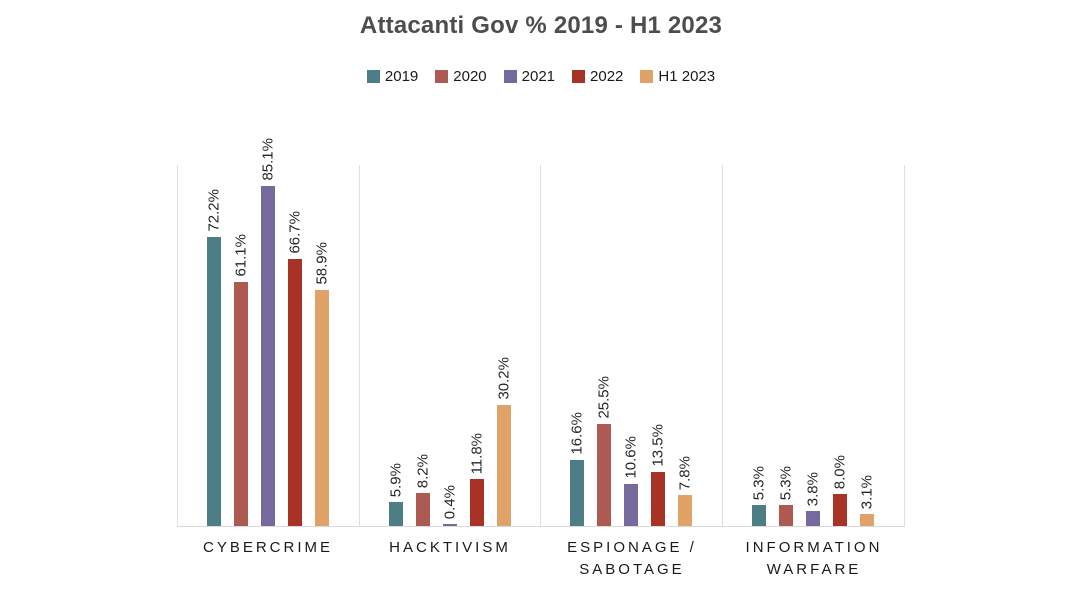 The image size is (1075, 601). What do you see at coordinates (395, 514) in the screenshot?
I see `bar-2019-hacktivism` at bounding box center [395, 514].